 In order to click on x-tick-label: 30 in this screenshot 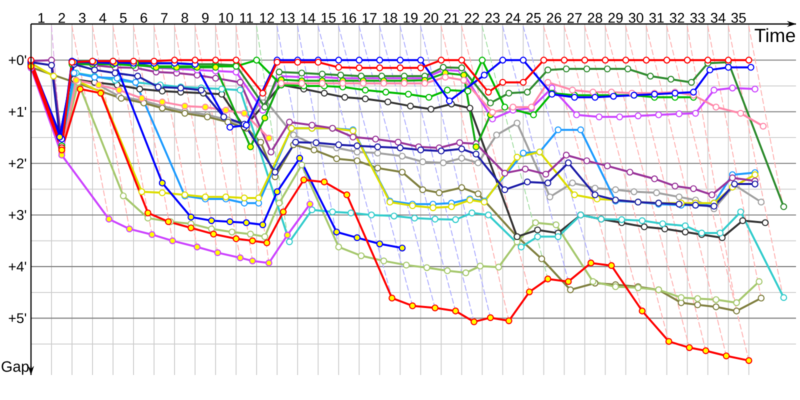, I will do `click(636, 17)`.